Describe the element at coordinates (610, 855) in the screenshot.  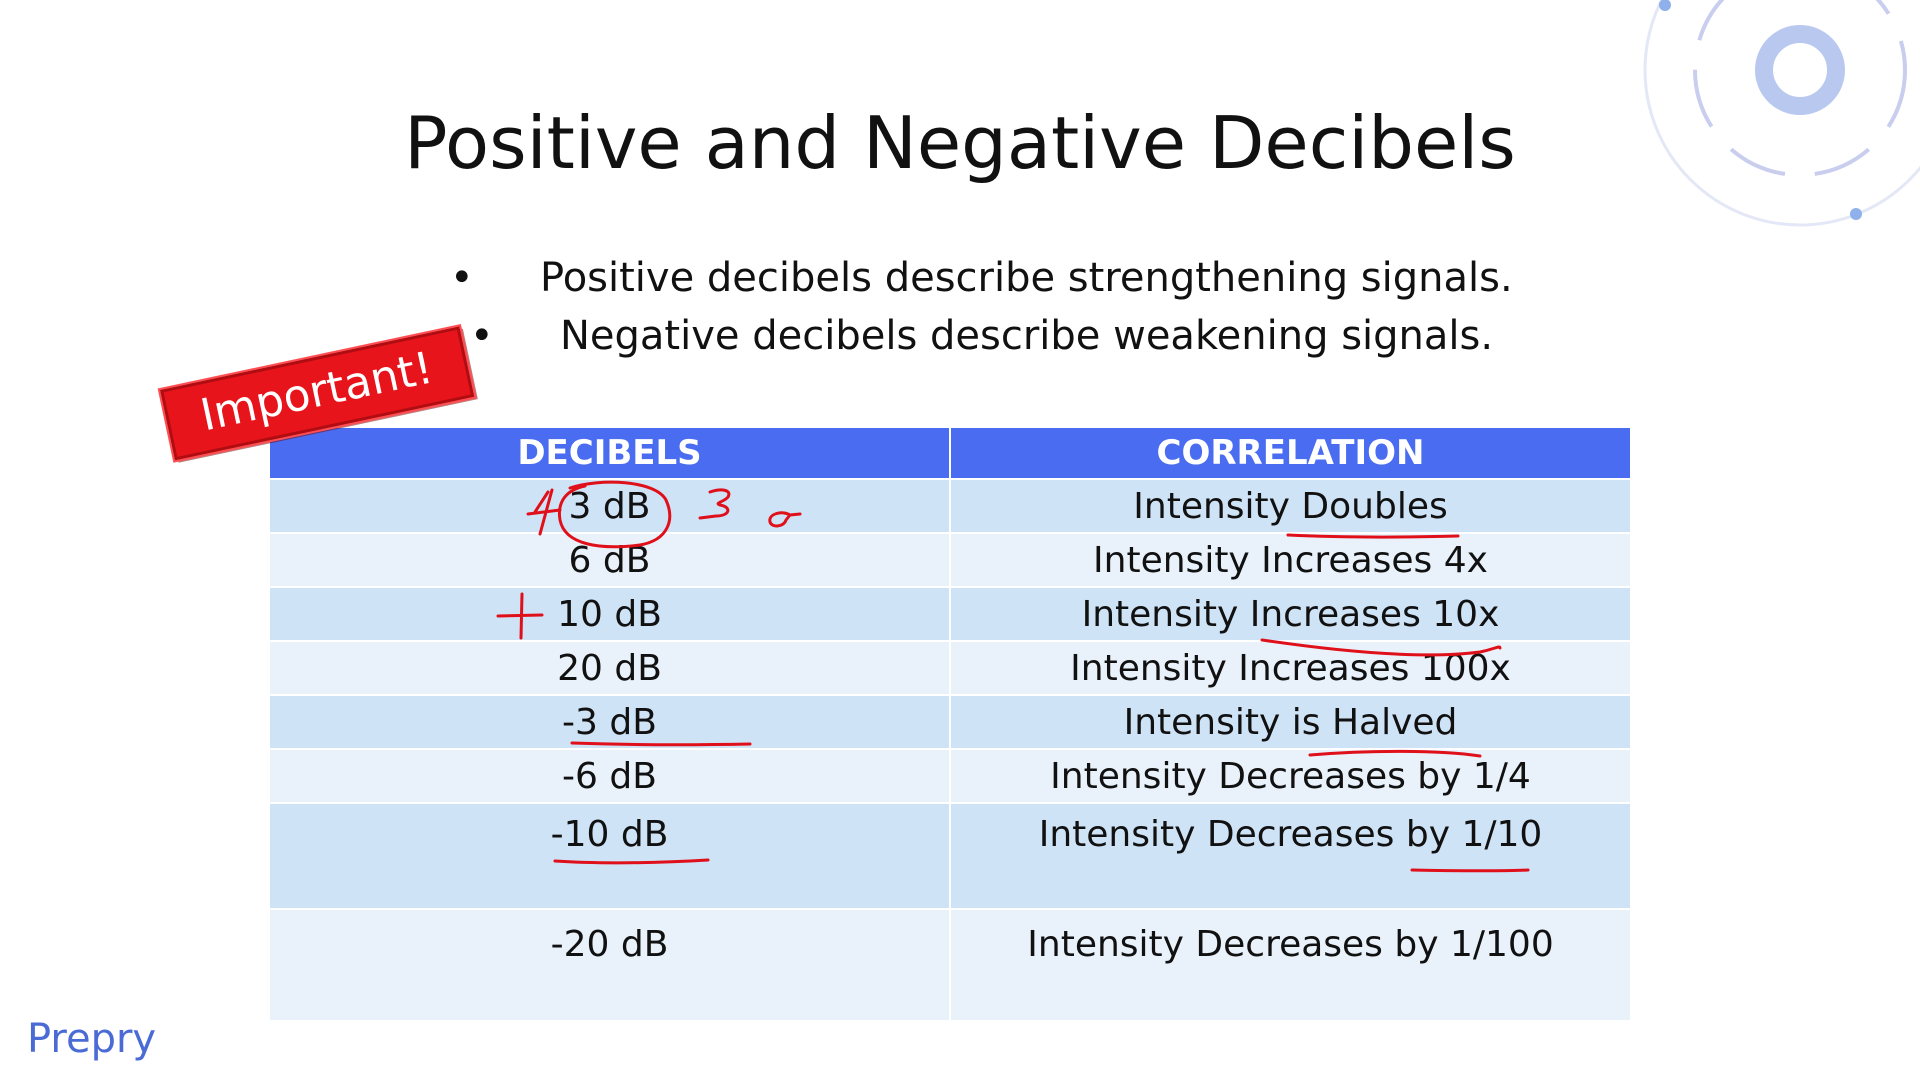
I see `decibel-cell: -10 dB` at that location.